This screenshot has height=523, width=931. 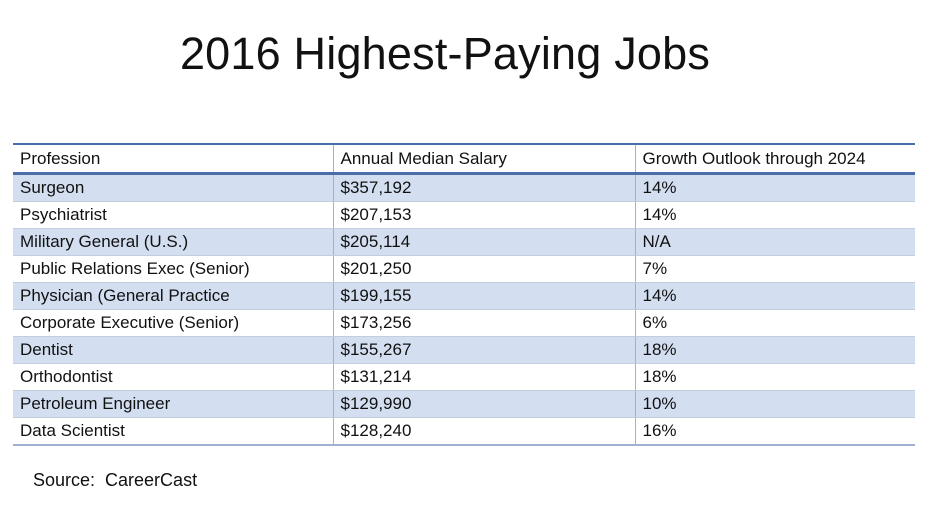 What do you see at coordinates (483, 215) in the screenshot?
I see `salary-cell: $207,153` at bounding box center [483, 215].